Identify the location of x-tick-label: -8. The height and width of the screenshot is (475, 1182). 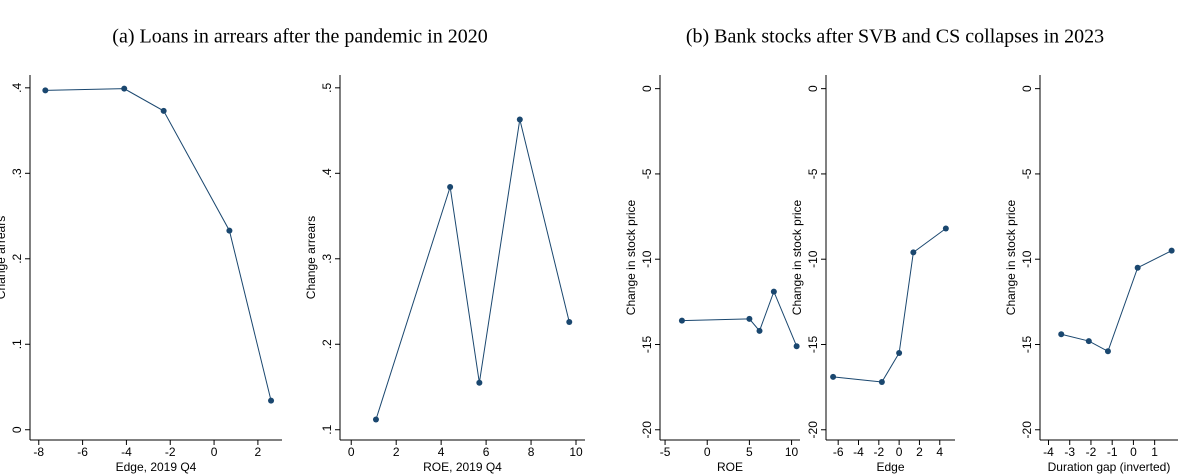
(38, 452).